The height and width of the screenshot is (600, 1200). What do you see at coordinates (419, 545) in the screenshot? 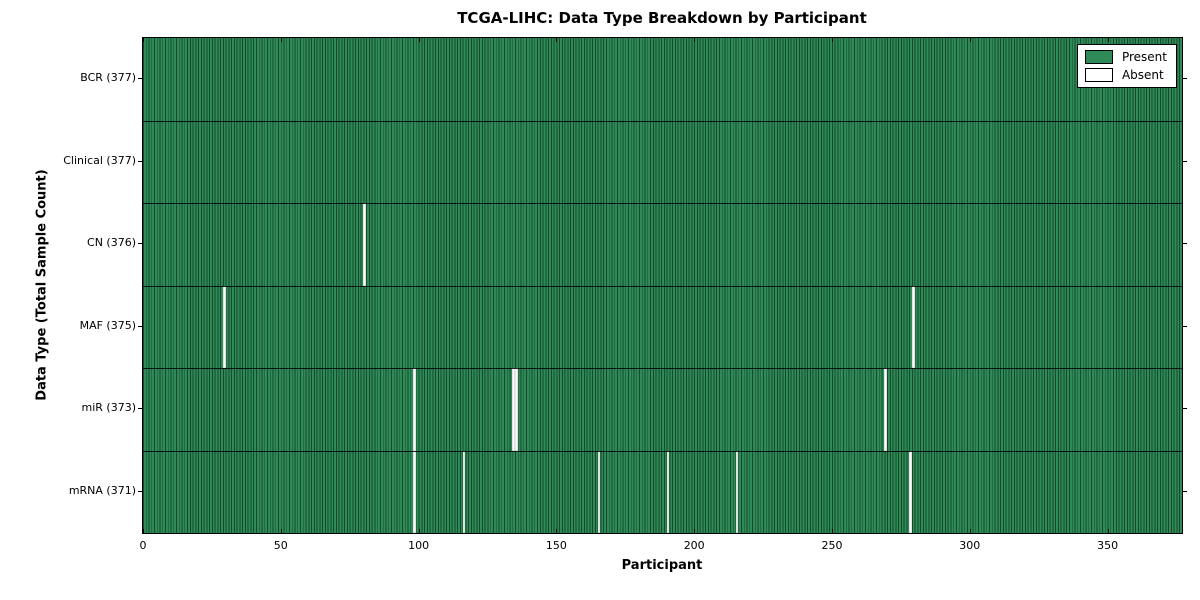
I see `x-tick-label-100: 100` at bounding box center [419, 545].